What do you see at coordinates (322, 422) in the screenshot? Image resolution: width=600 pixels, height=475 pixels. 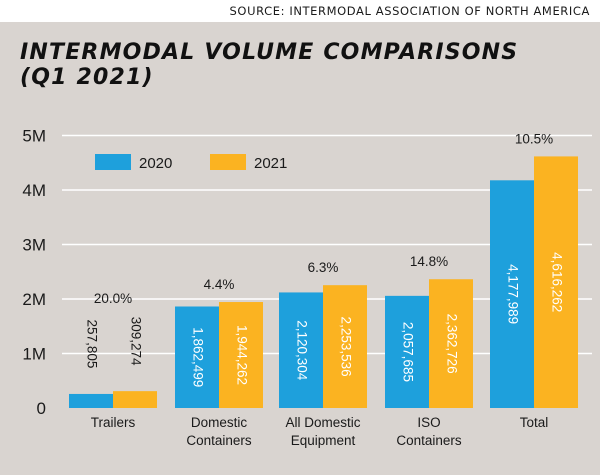 I see `x-tick-label: All Domestic` at bounding box center [322, 422].